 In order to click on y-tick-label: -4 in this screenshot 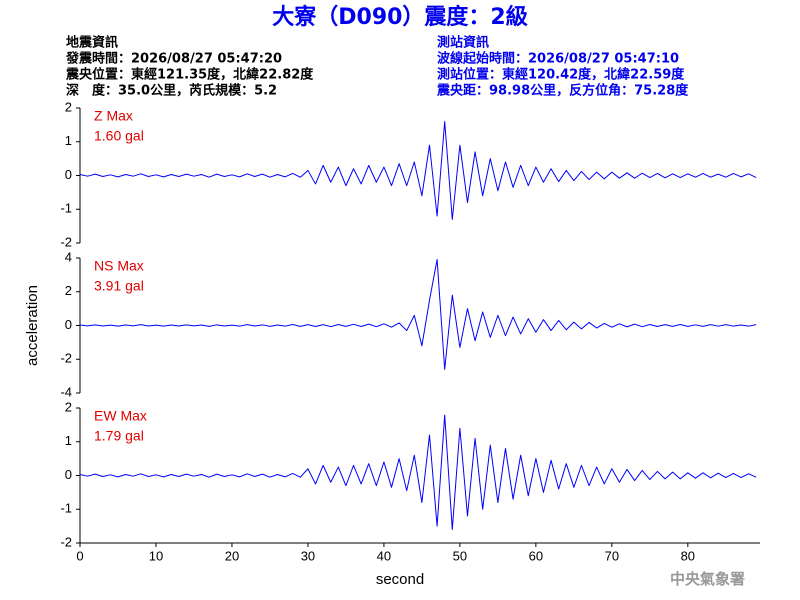, I will do `click(66, 391)`.